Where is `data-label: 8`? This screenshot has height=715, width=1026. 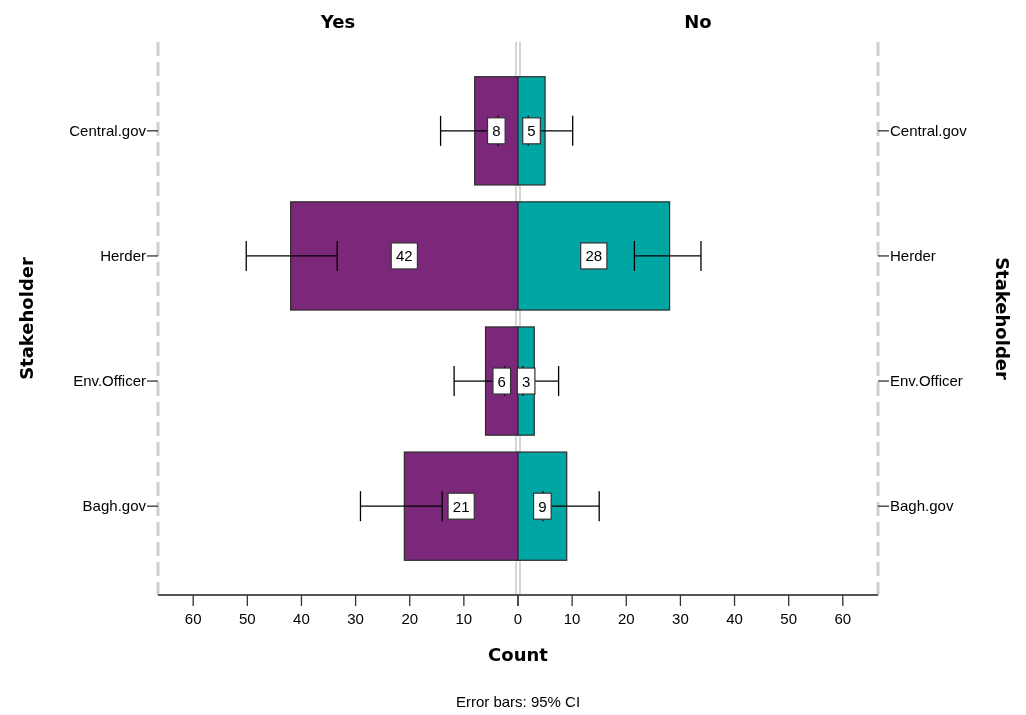
data-label: 8 is located at coordinates (496, 131).